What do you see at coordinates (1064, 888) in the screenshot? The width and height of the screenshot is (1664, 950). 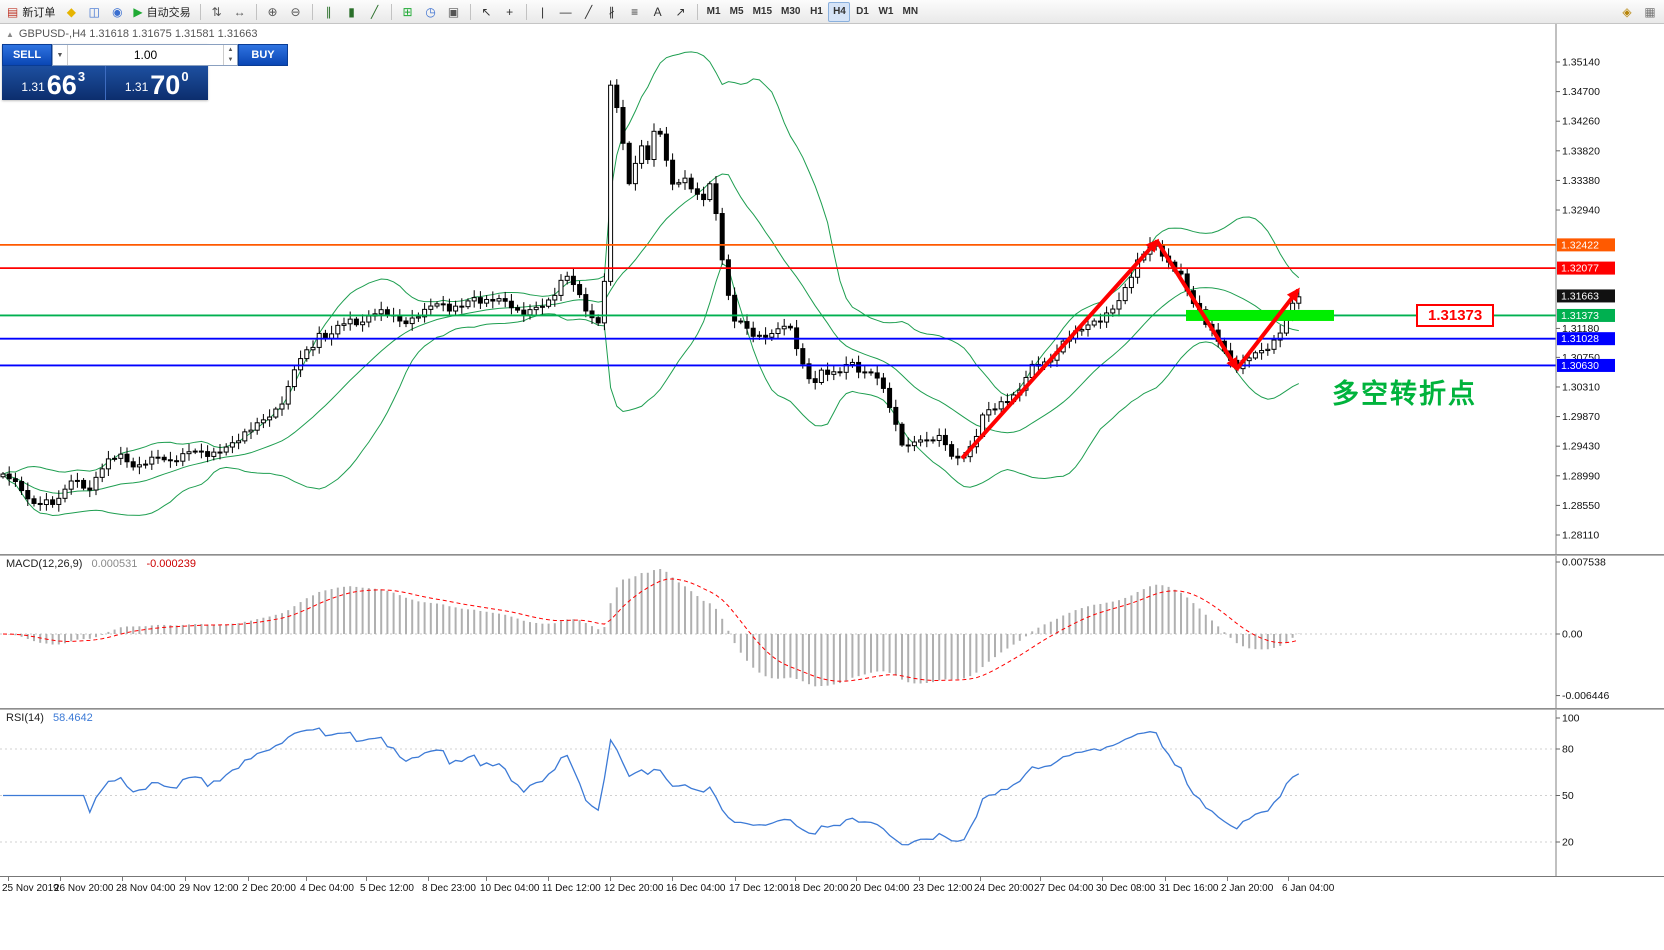 I see `time-axis-label: 27 Dec 04:00` at bounding box center [1064, 888].